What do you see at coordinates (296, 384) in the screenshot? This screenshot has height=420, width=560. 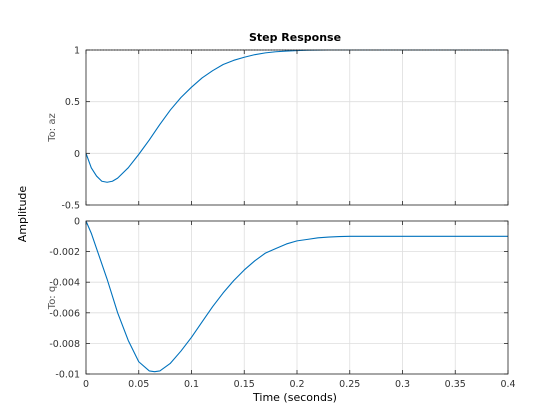 I see `bottom-x-tick-label: 0.2` at bounding box center [296, 384].